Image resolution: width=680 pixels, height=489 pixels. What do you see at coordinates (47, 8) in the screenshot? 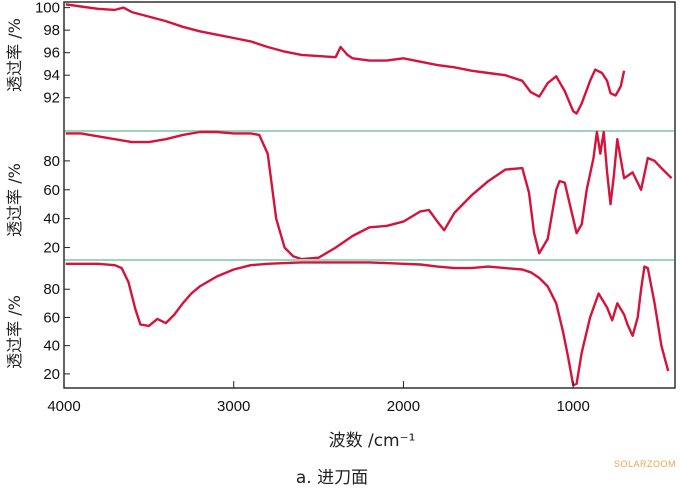
I see `panel-1-ytick-label-100: 100` at bounding box center [47, 8].